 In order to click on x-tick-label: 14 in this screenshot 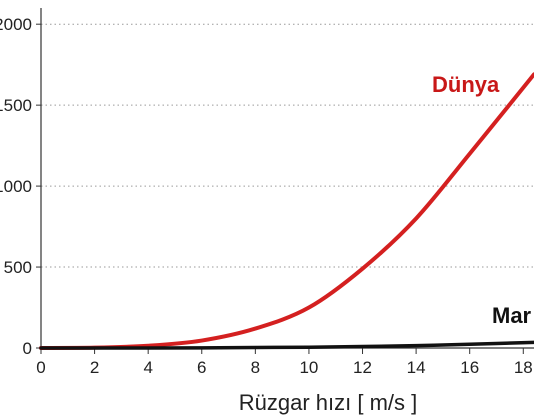, I will do `click(416, 367)`.